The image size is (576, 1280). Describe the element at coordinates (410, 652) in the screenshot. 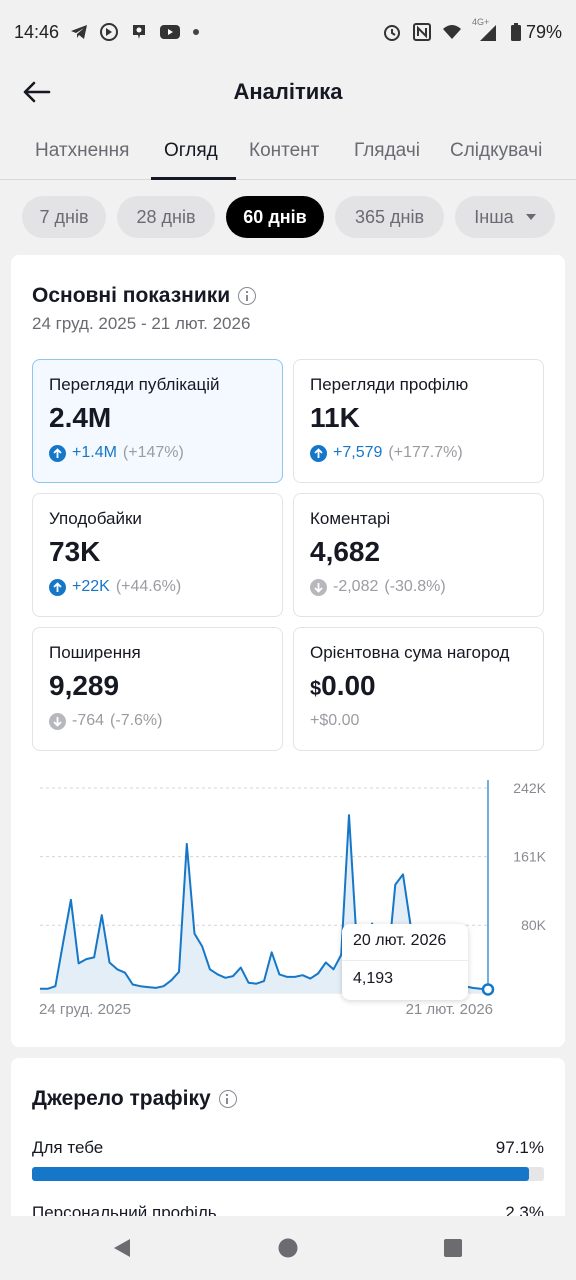

I see `metric-label: Орієнтовна сума нагород` at that location.